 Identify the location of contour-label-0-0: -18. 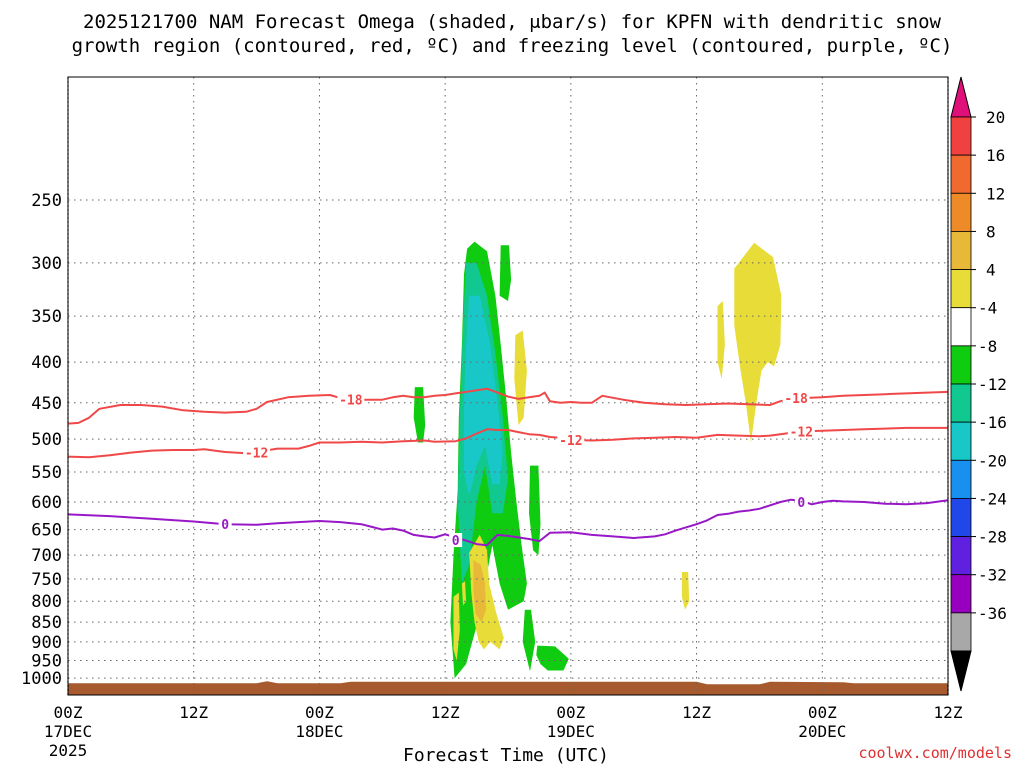
(351, 401).